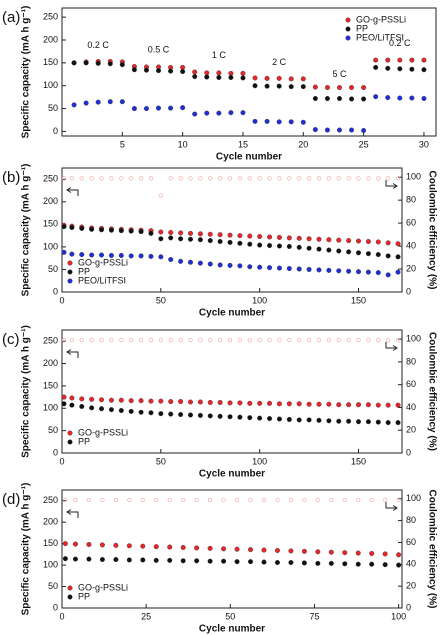 The image size is (443, 635). Describe the element at coordinates (55, 452) in the screenshot. I see `y-tick-label: 0` at that location.